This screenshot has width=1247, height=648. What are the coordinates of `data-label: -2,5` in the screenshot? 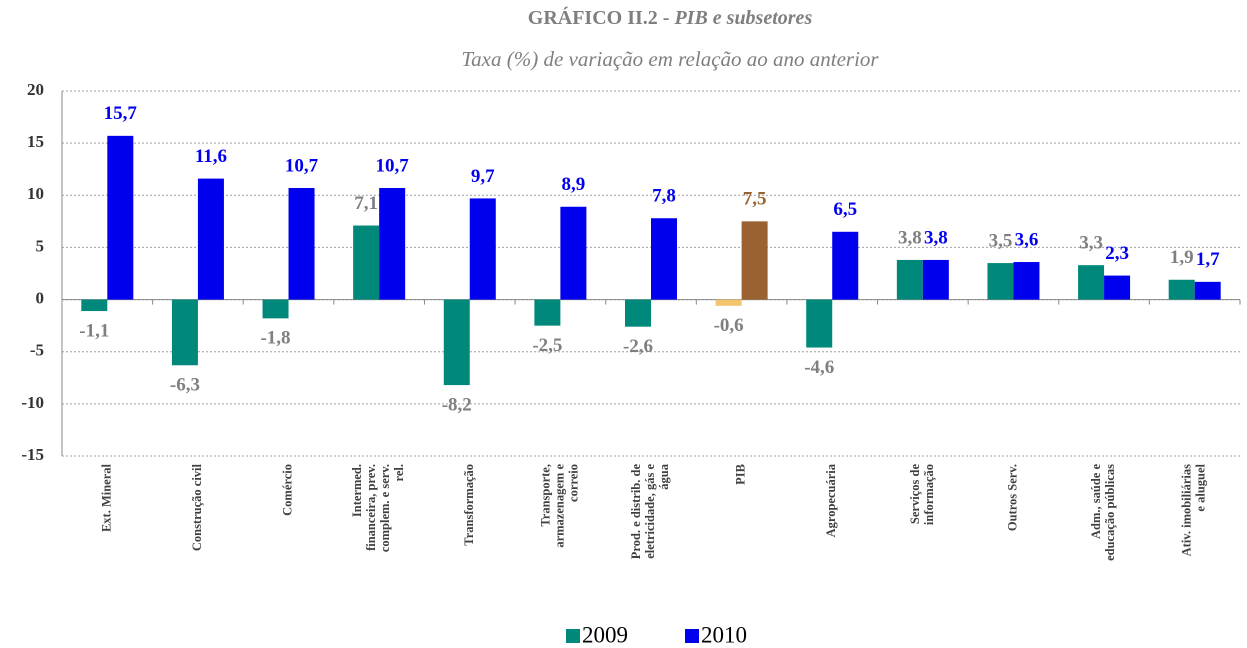 It's located at (547, 345).